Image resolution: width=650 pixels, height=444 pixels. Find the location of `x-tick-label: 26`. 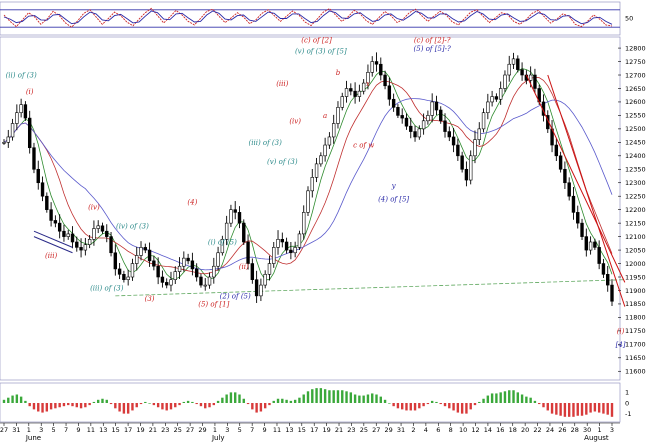

x-tick-label: 26 is located at coordinates (562, 430).